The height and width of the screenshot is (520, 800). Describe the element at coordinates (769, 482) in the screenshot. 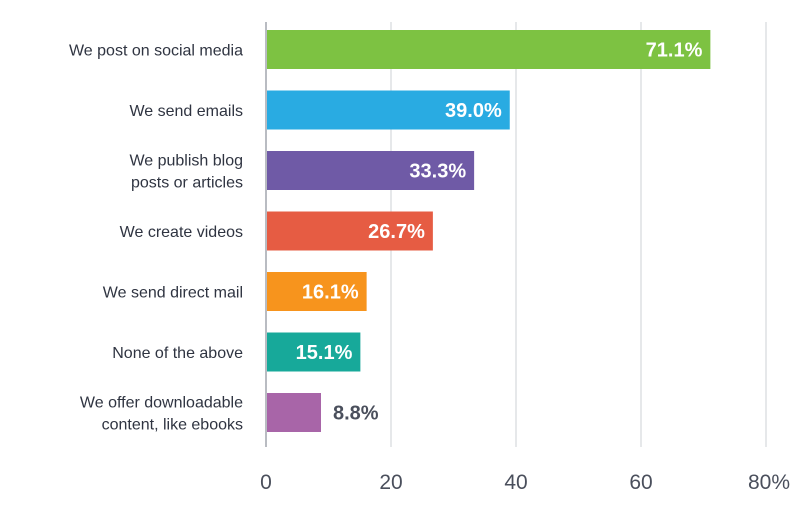

I see `x-tick-label: 80%` at that location.